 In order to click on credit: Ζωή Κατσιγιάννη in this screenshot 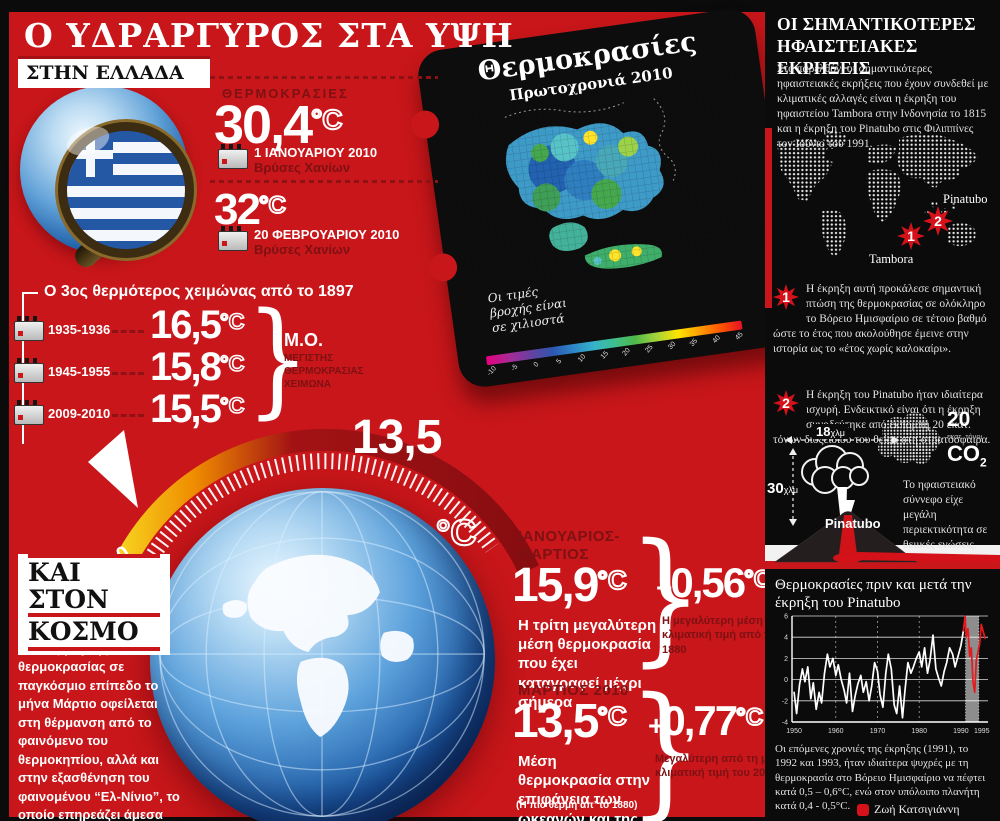, I will do `click(908, 809)`.